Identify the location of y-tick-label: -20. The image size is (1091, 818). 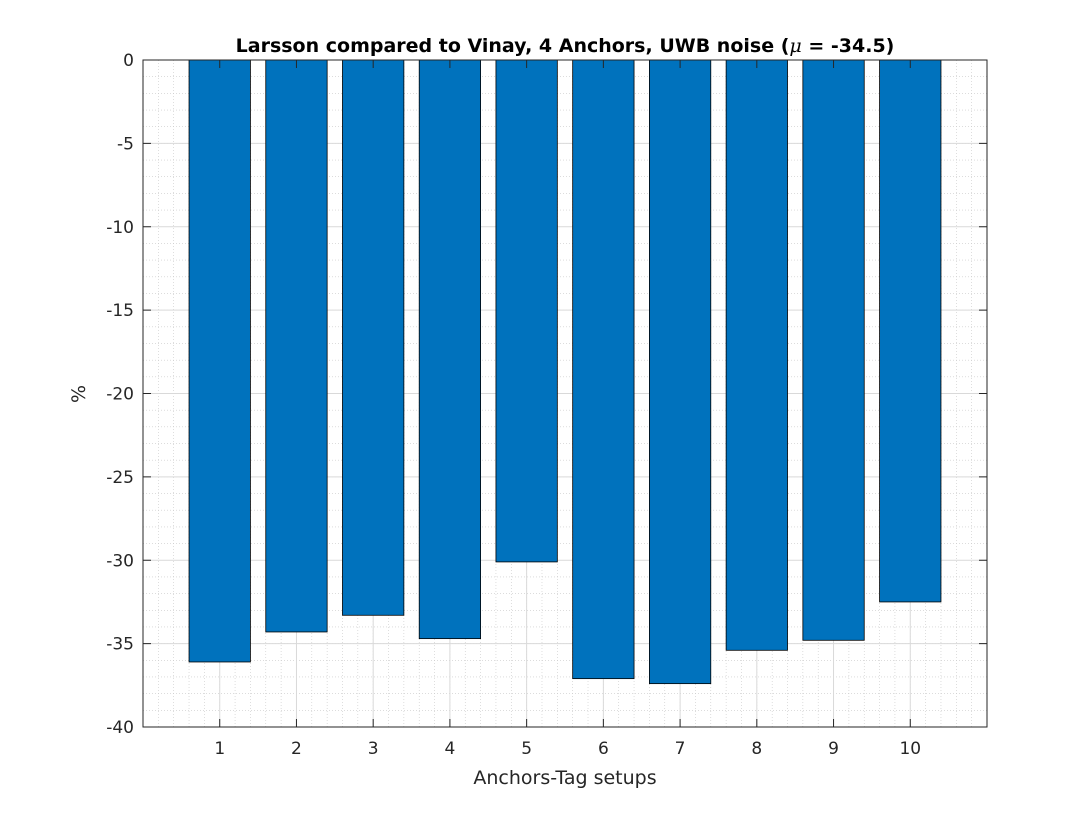
(120, 395).